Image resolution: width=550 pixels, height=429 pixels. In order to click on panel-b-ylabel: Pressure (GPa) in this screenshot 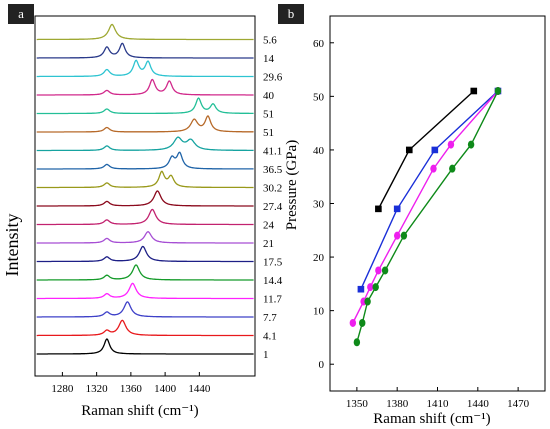, I will do `click(292, 185)`.